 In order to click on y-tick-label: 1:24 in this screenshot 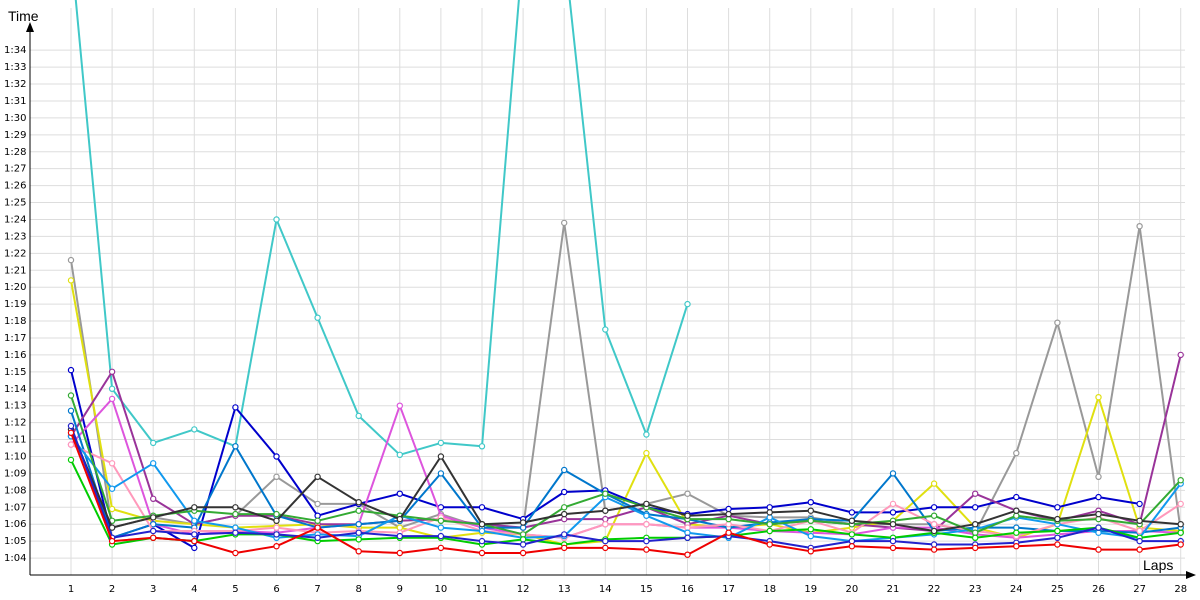, I will do `click(15, 219)`.